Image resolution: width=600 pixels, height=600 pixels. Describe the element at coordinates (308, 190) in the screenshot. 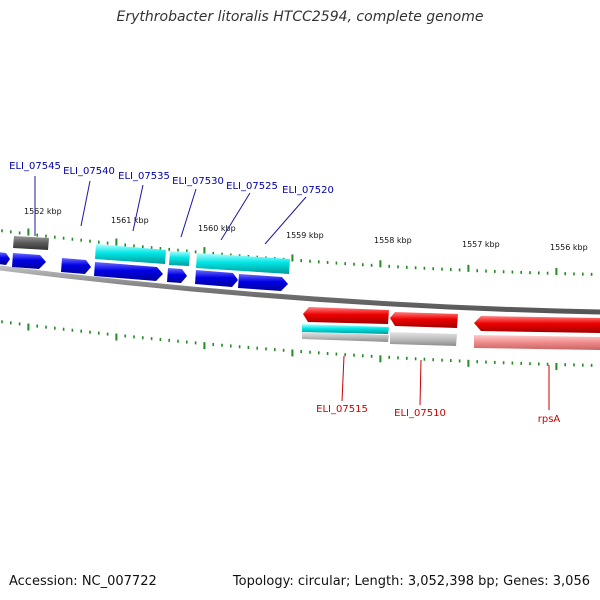

I see `gene-label: ELI_07520` at that location.